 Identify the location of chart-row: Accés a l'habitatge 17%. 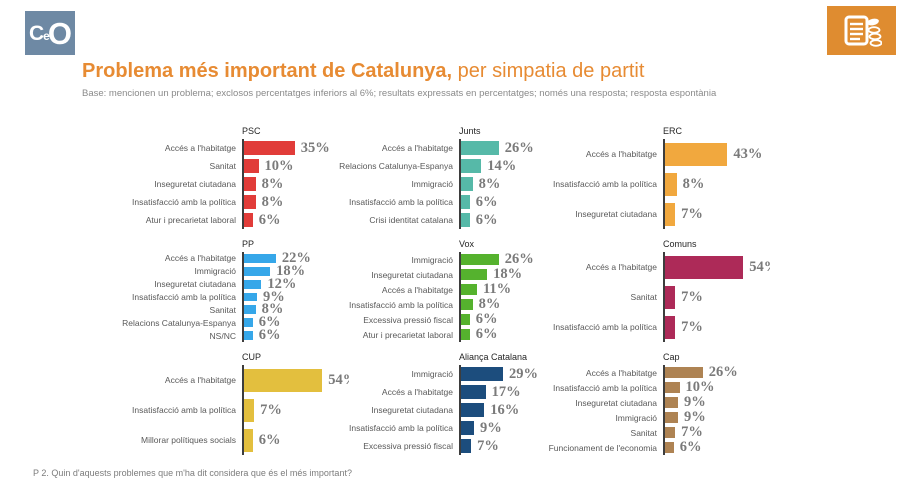
(459, 392).